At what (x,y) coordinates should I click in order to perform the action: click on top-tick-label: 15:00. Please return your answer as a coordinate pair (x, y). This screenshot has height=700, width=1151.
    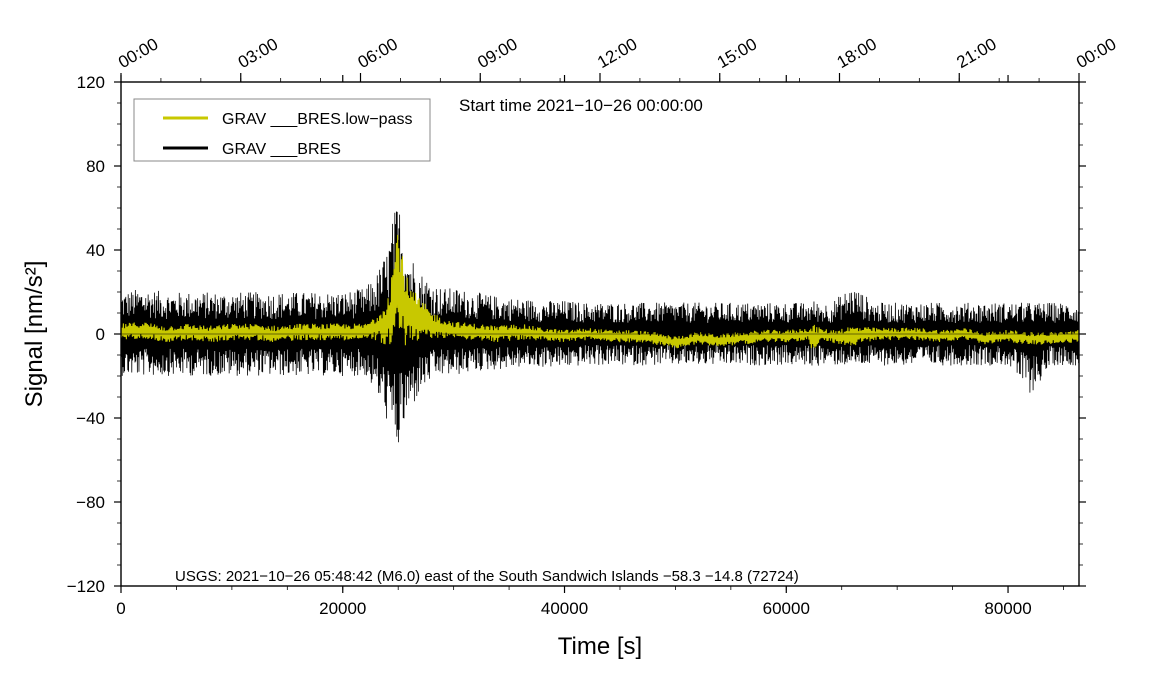
    Looking at the image, I should click on (737, 53).